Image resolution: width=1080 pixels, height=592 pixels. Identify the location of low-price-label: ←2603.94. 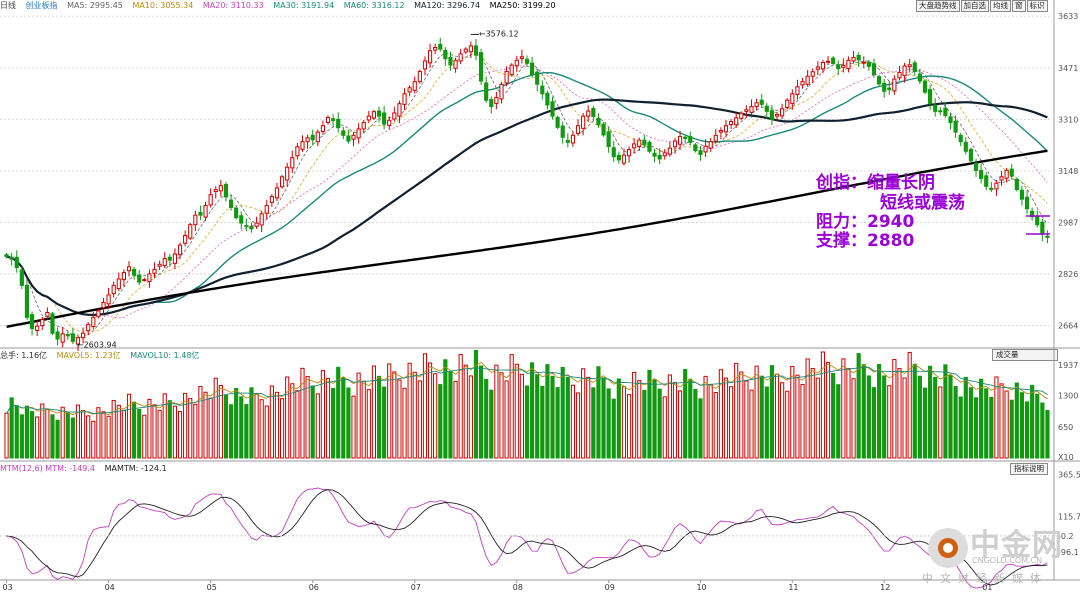
(97, 345).